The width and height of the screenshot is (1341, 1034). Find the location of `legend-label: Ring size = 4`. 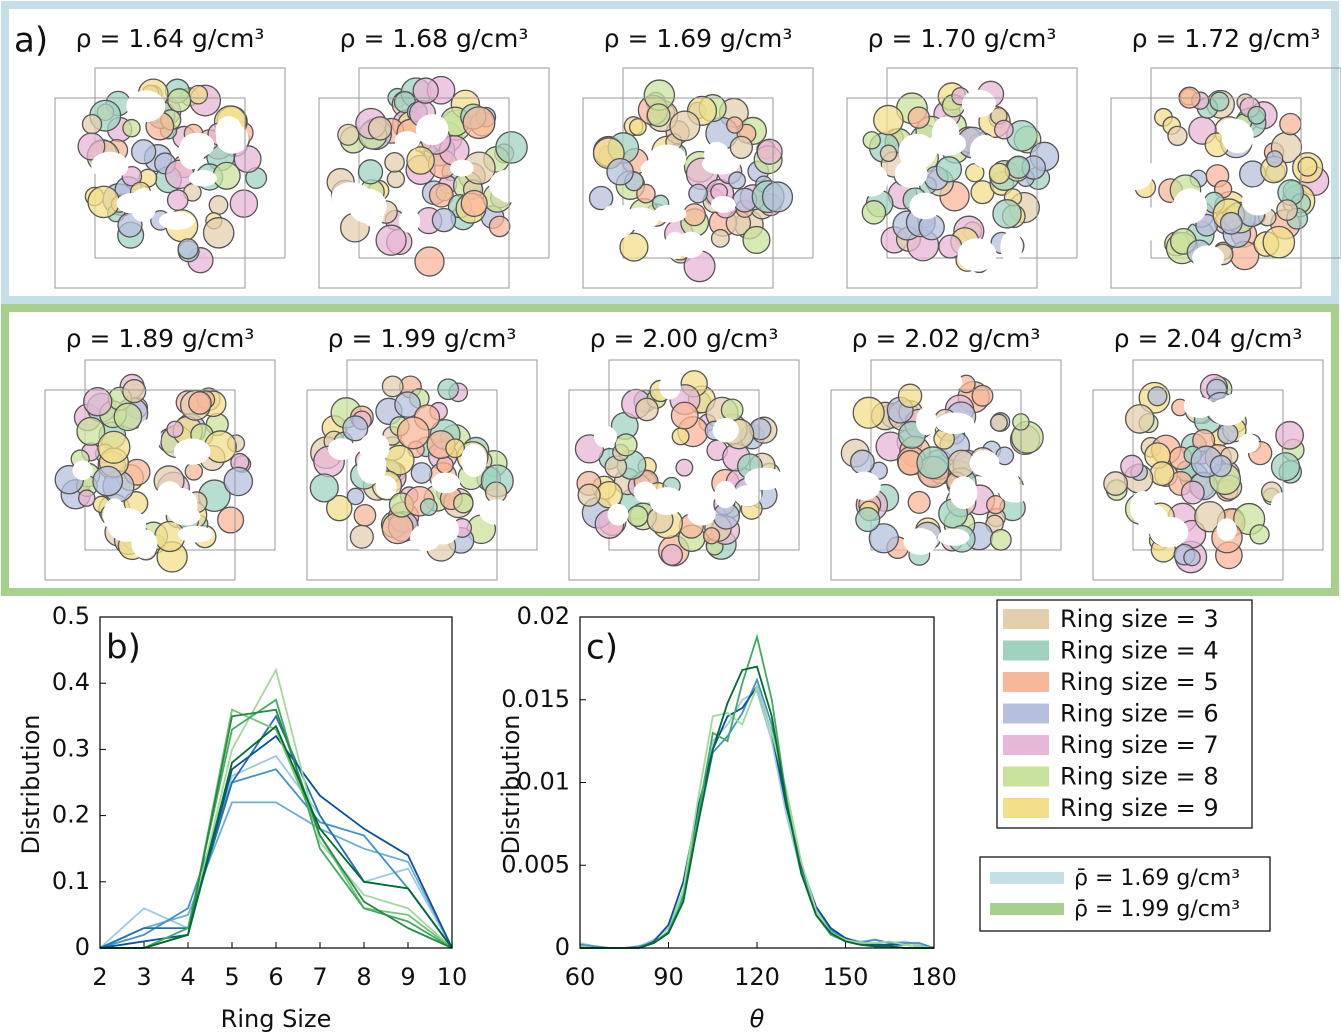

legend-label: Ring size = 4 is located at coordinates (1139, 651).